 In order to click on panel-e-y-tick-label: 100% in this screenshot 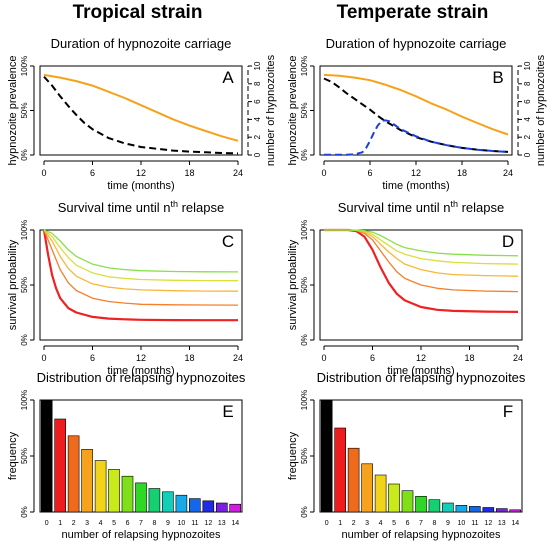, I will do `click(24, 400)`.